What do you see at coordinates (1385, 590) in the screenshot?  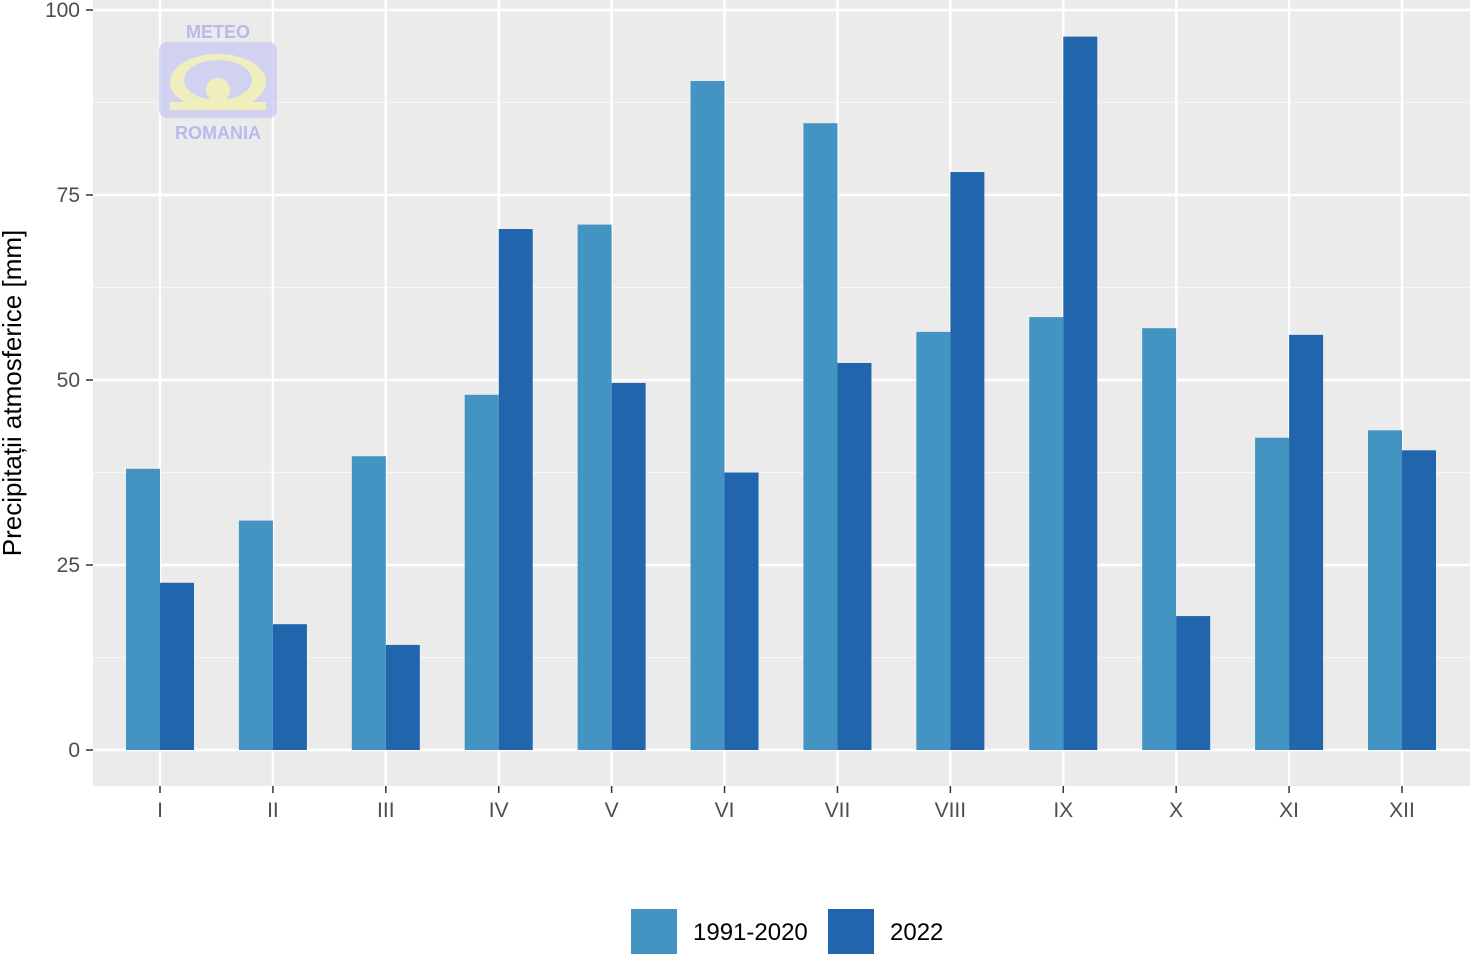 I see `bar-1991-2020-XII` at bounding box center [1385, 590].